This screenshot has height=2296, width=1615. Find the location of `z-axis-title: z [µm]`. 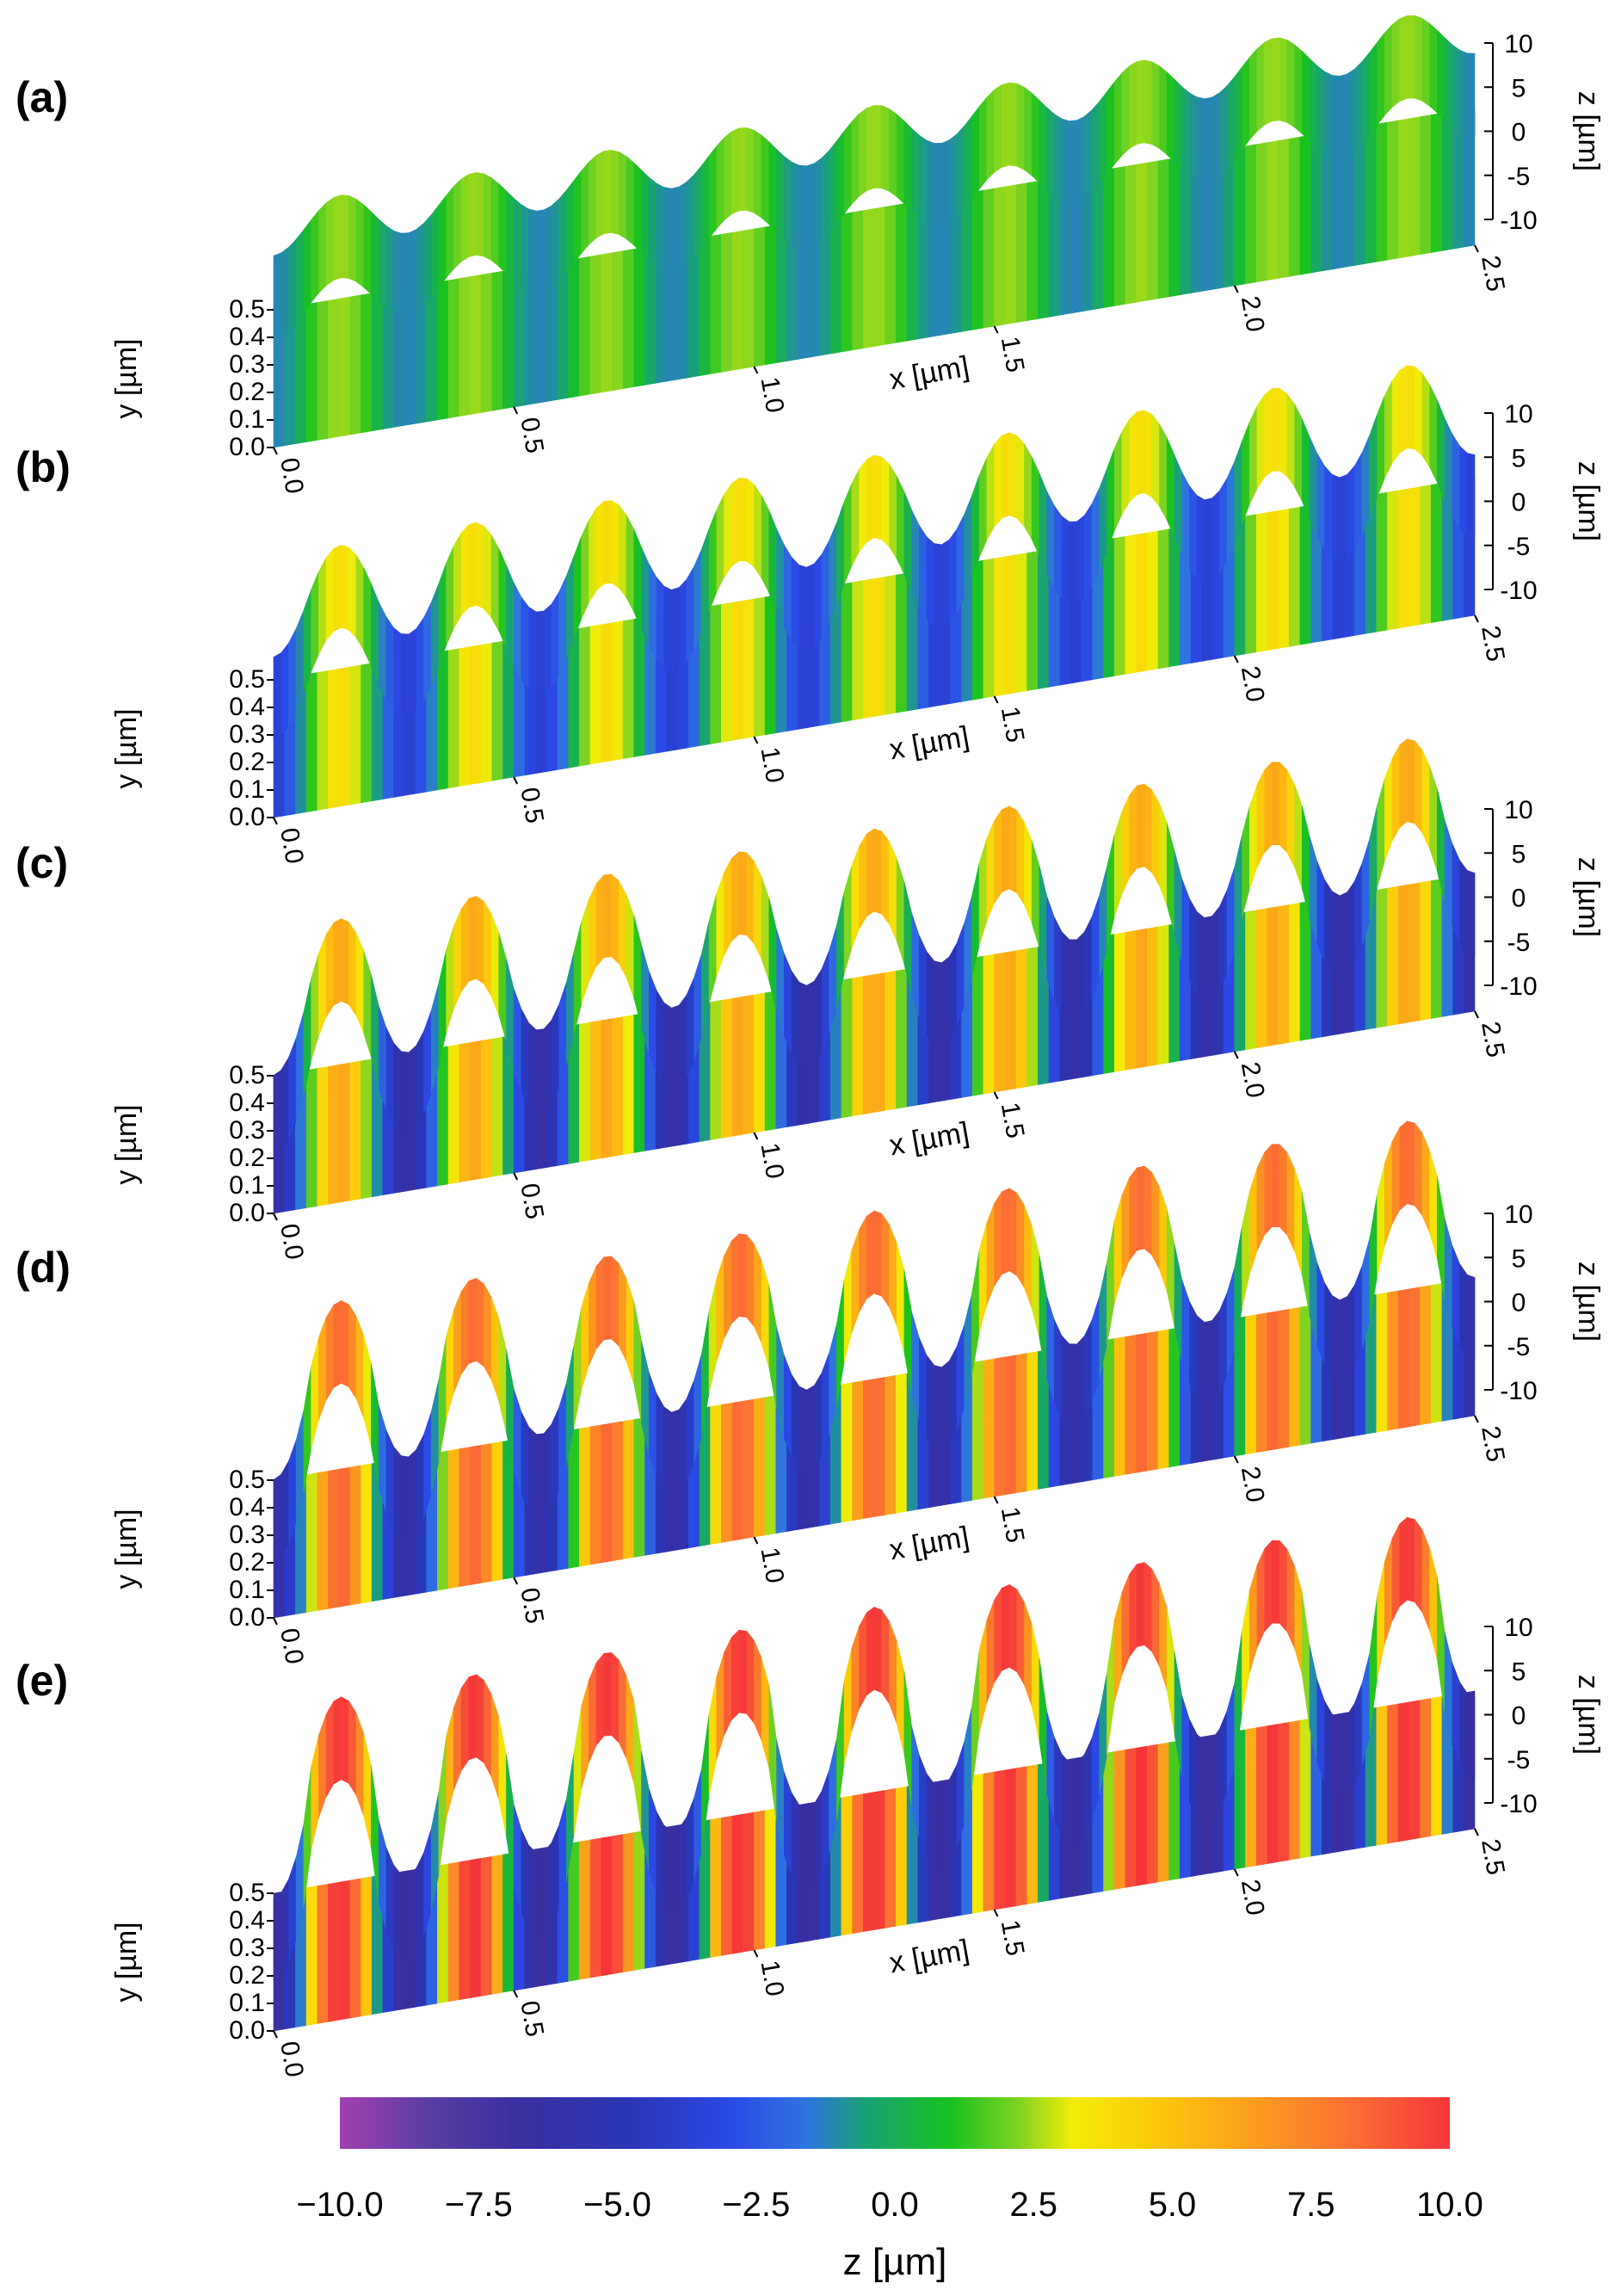

z-axis-title: z [µm] is located at coordinates (1588, 501).